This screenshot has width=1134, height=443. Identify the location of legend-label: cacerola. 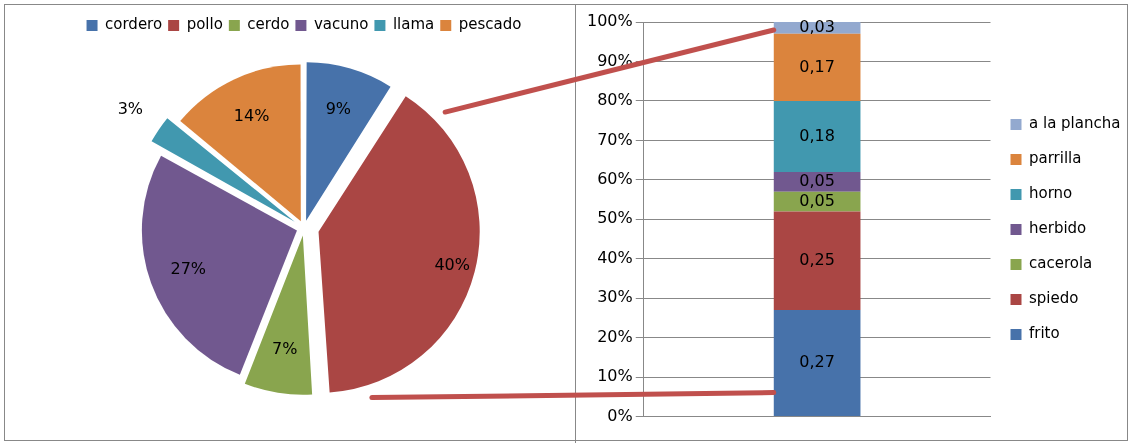
(1061, 263).